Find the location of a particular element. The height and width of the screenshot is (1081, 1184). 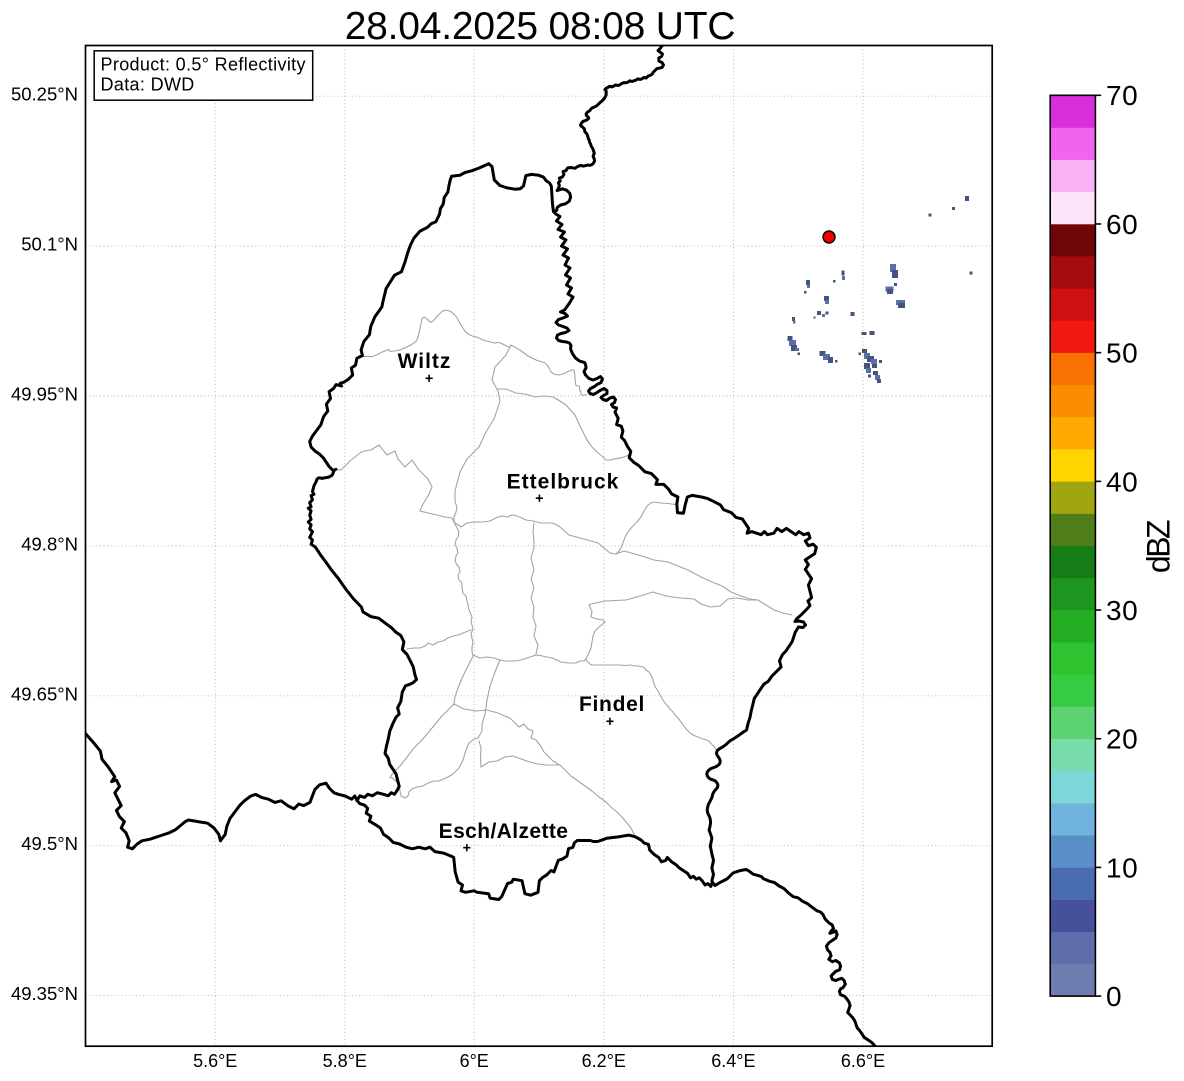

svg-text: Wiltz is located at coordinates (425, 361).